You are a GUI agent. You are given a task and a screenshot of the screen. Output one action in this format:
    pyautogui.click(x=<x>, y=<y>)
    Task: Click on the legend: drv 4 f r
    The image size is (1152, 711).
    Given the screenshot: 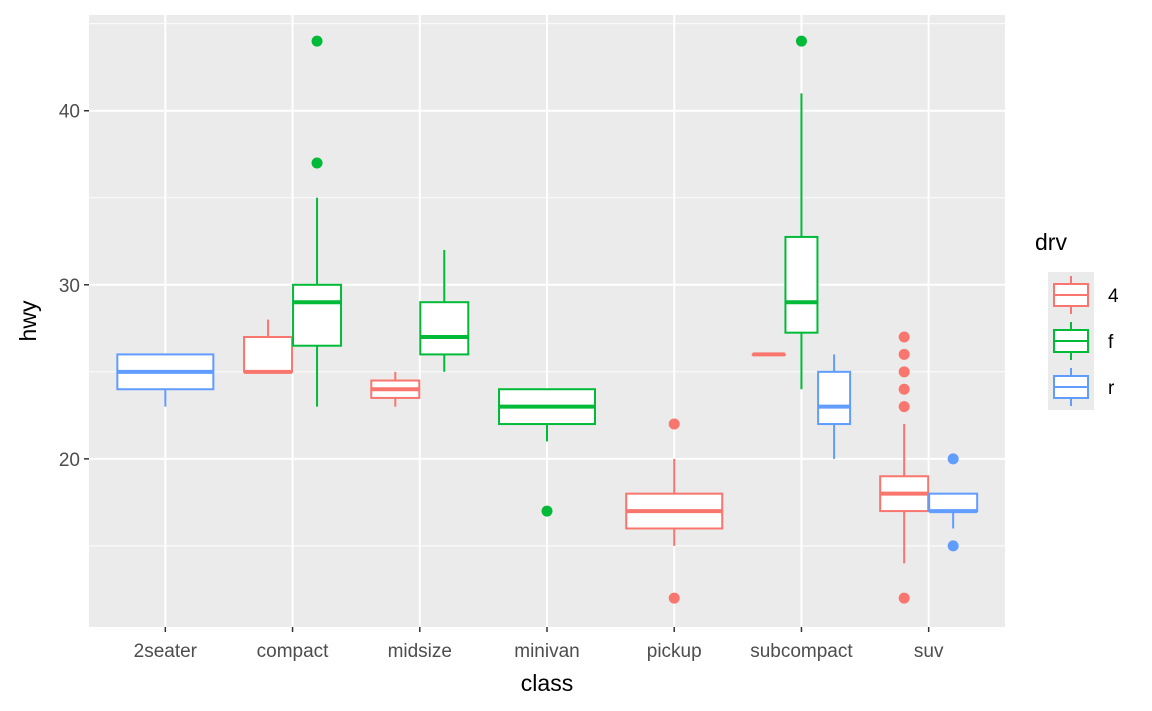 What is the action you would take?
    pyautogui.click(x=1077, y=319)
    